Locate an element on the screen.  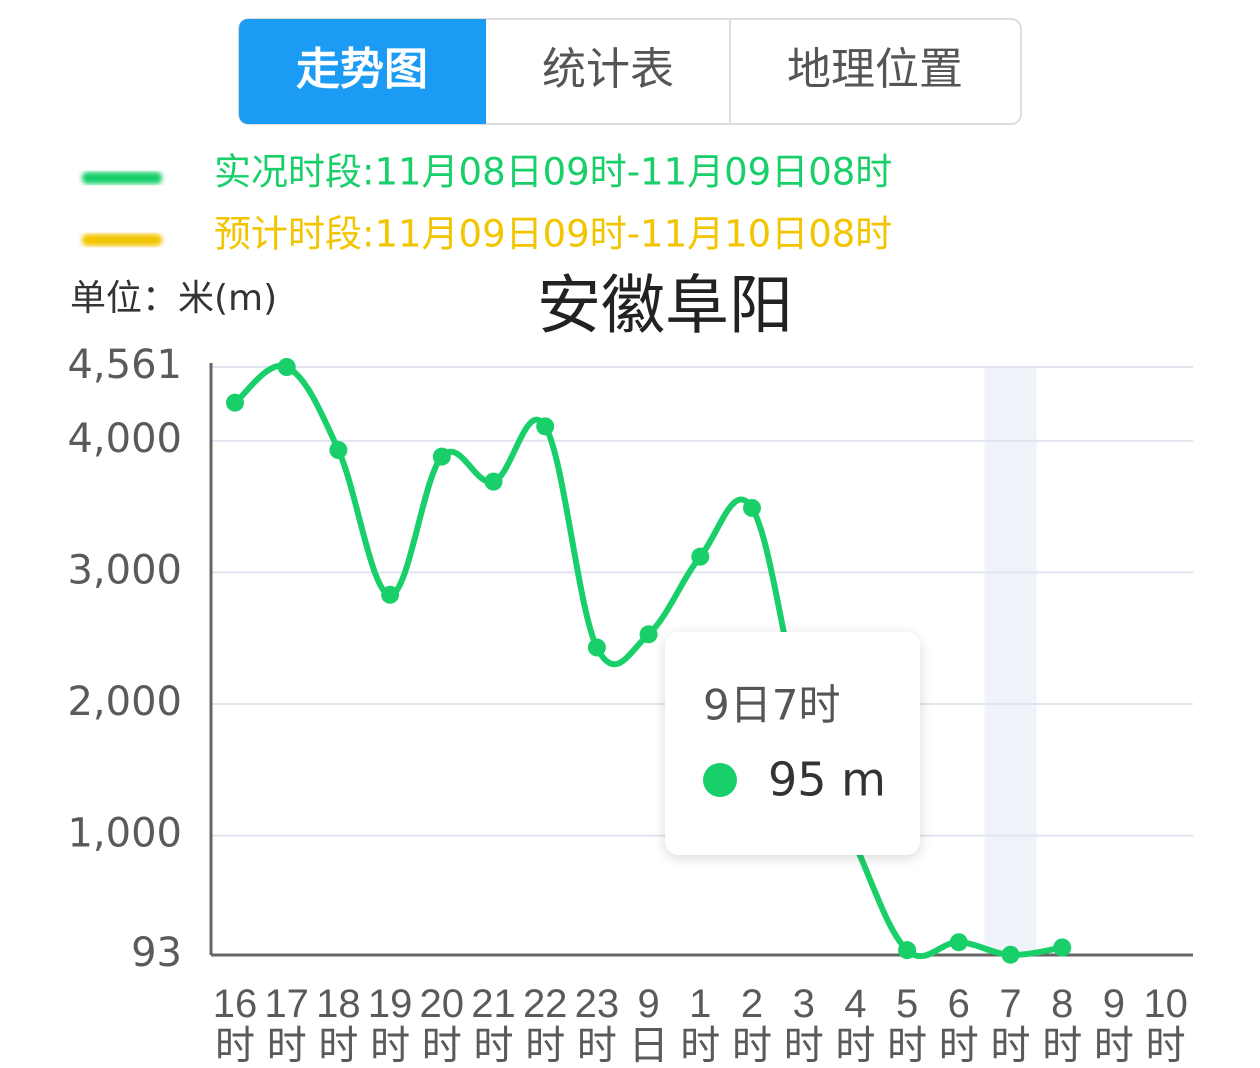
tooltip-dot is located at coordinates (720, 780).